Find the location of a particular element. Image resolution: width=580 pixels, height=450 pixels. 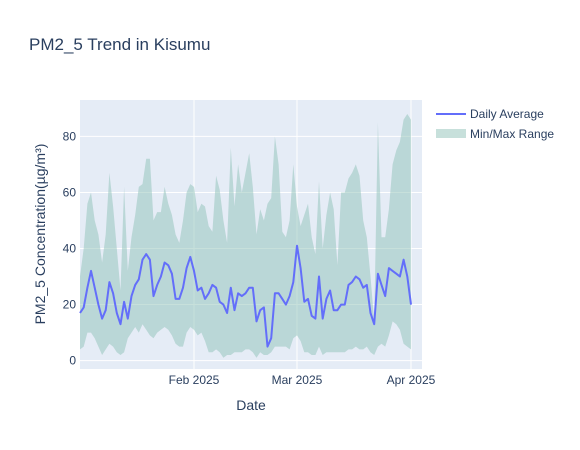

daily-average-line is located at coordinates (245, 296).